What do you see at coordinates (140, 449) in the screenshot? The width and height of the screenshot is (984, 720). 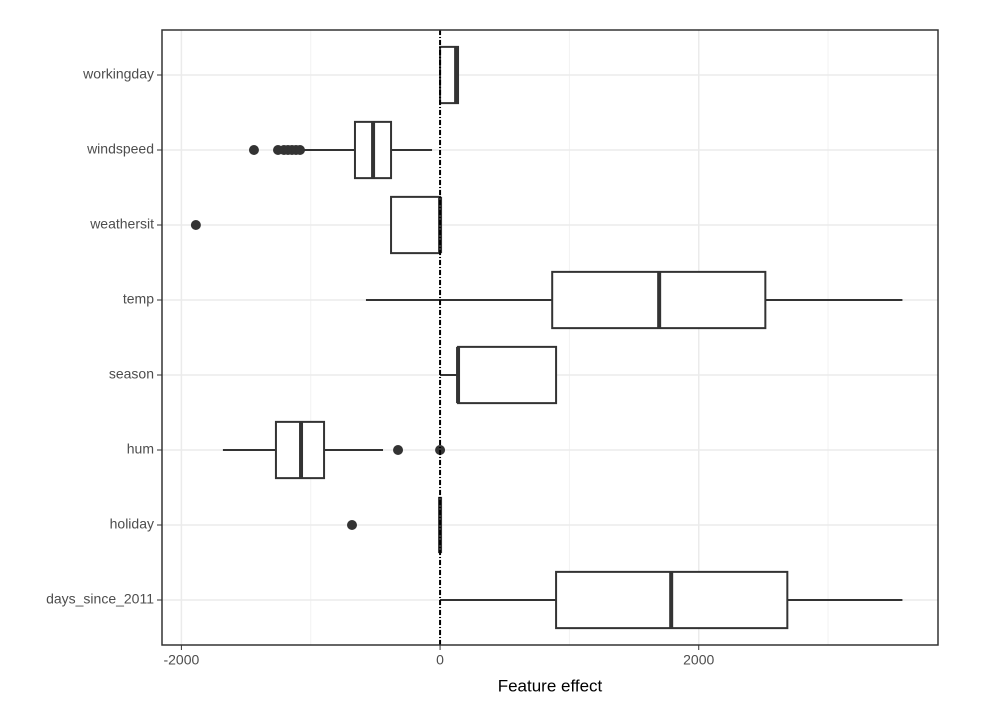 I see `y-tick-label: hum` at bounding box center [140, 449].